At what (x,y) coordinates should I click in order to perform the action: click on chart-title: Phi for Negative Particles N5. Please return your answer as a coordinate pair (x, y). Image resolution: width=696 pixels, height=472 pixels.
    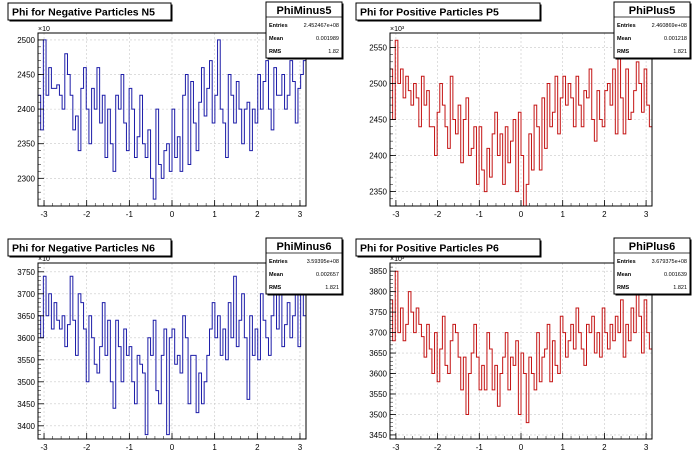
    Looking at the image, I should click on (83, 13).